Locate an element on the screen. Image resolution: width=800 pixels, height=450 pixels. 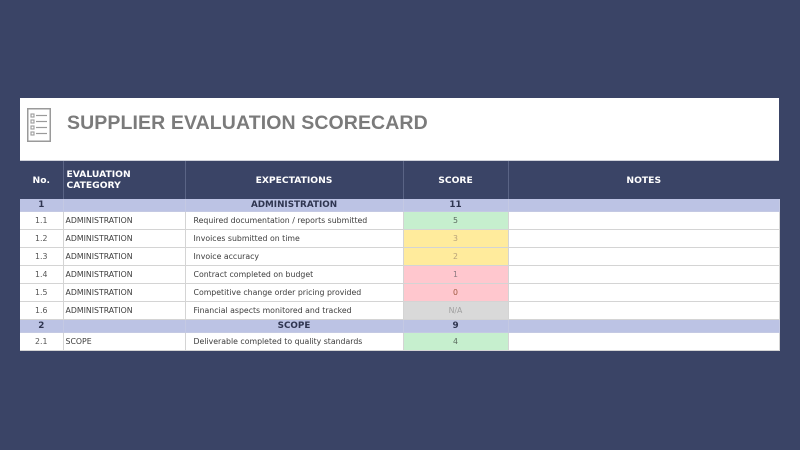
row-category: SCOPE is located at coordinates (124, 341).